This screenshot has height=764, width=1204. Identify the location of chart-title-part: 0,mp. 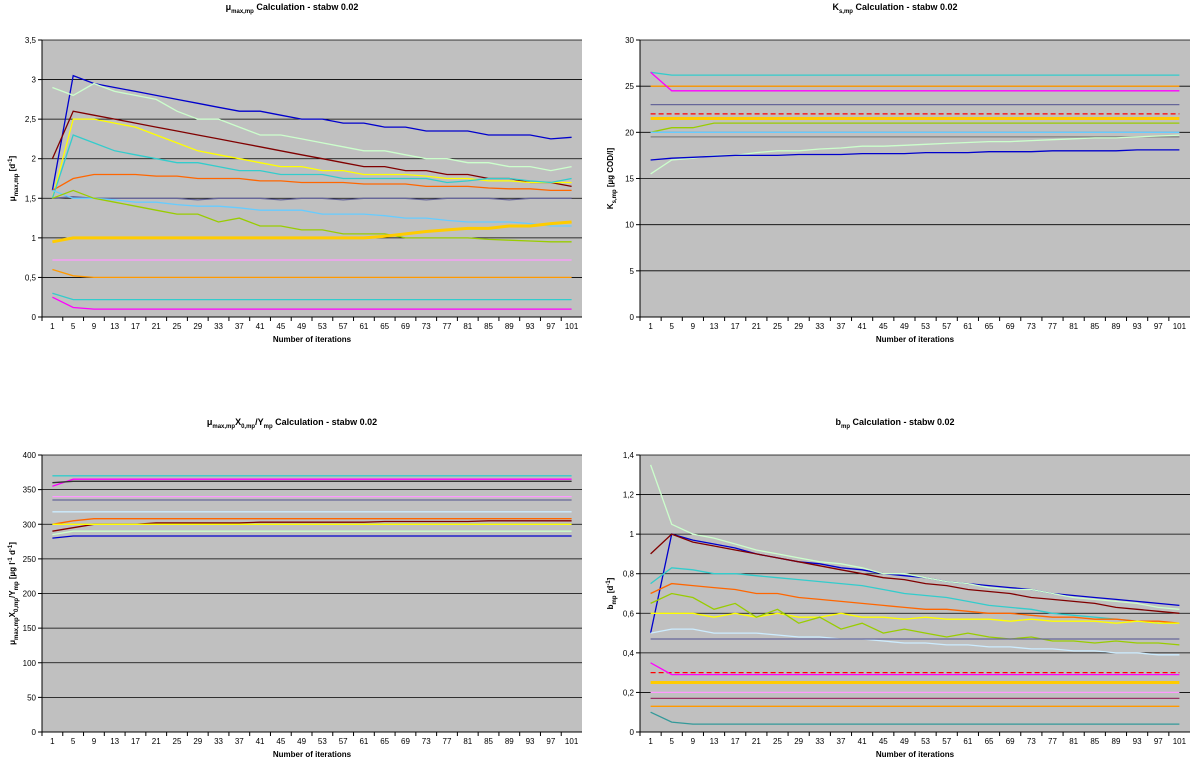
(248, 427).